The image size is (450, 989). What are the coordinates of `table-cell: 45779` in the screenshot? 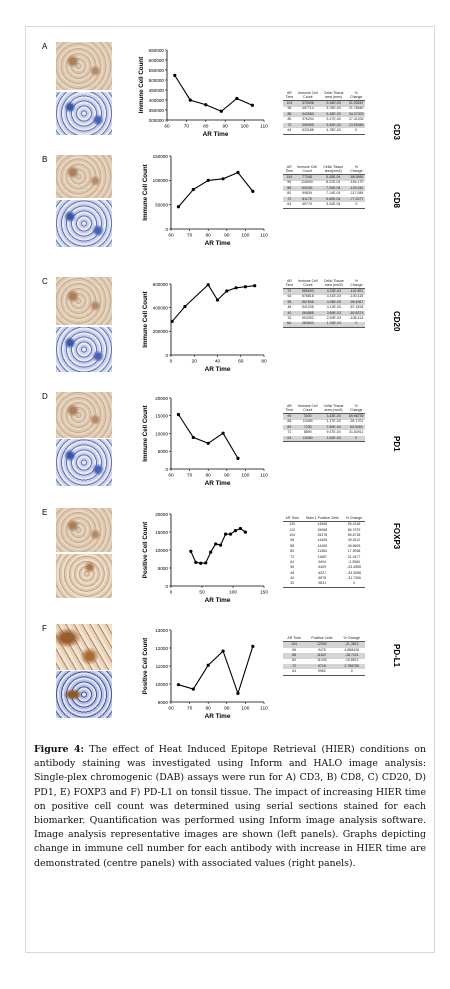 It's located at (307, 205).